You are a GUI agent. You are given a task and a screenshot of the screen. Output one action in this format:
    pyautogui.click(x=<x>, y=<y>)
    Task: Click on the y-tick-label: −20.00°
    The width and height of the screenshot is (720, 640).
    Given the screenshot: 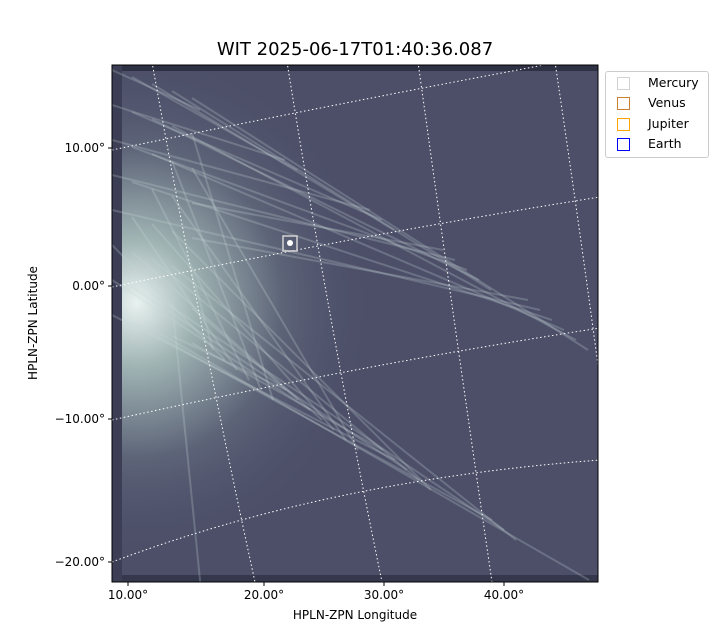 What is the action you would take?
    pyautogui.click(x=79, y=562)
    